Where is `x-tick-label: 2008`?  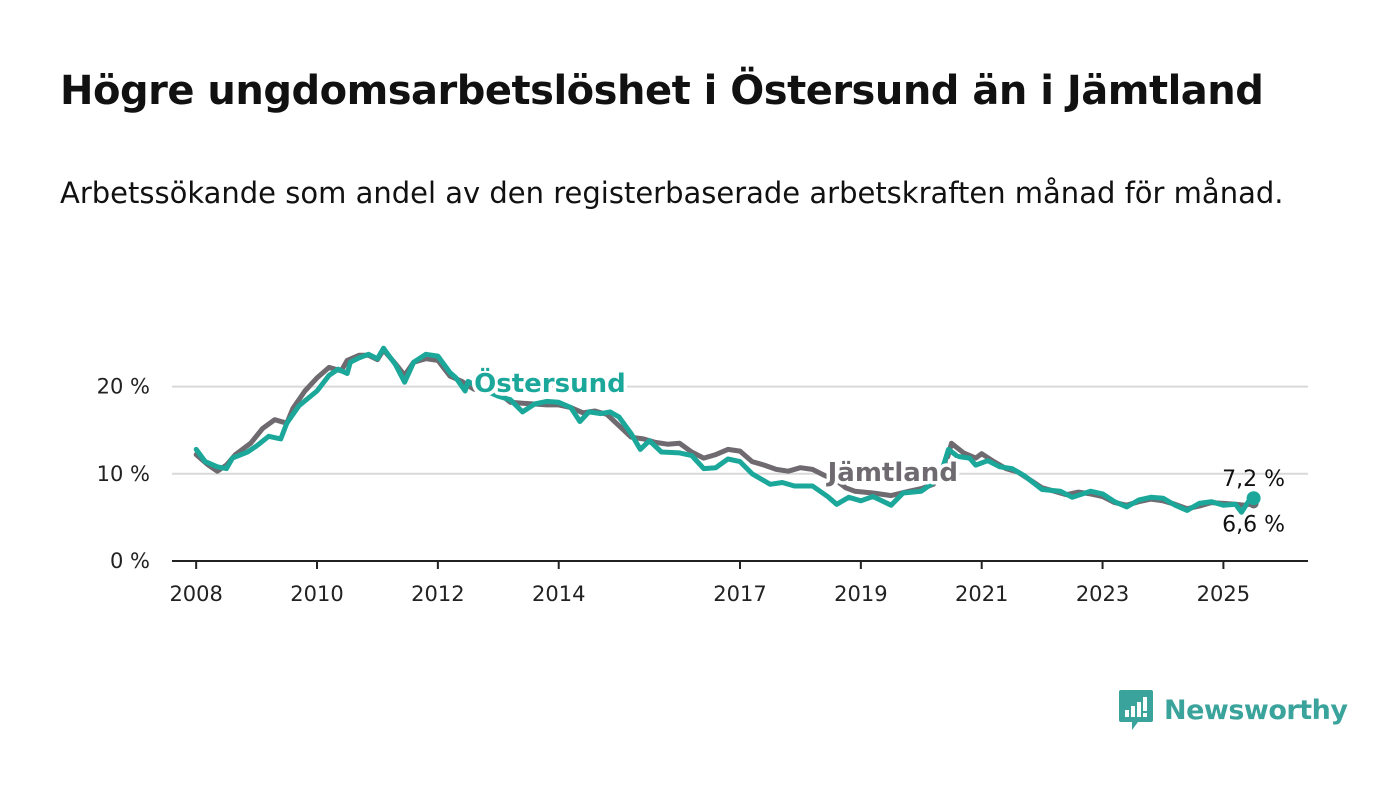 x-tick-label: 2008 is located at coordinates (195, 594).